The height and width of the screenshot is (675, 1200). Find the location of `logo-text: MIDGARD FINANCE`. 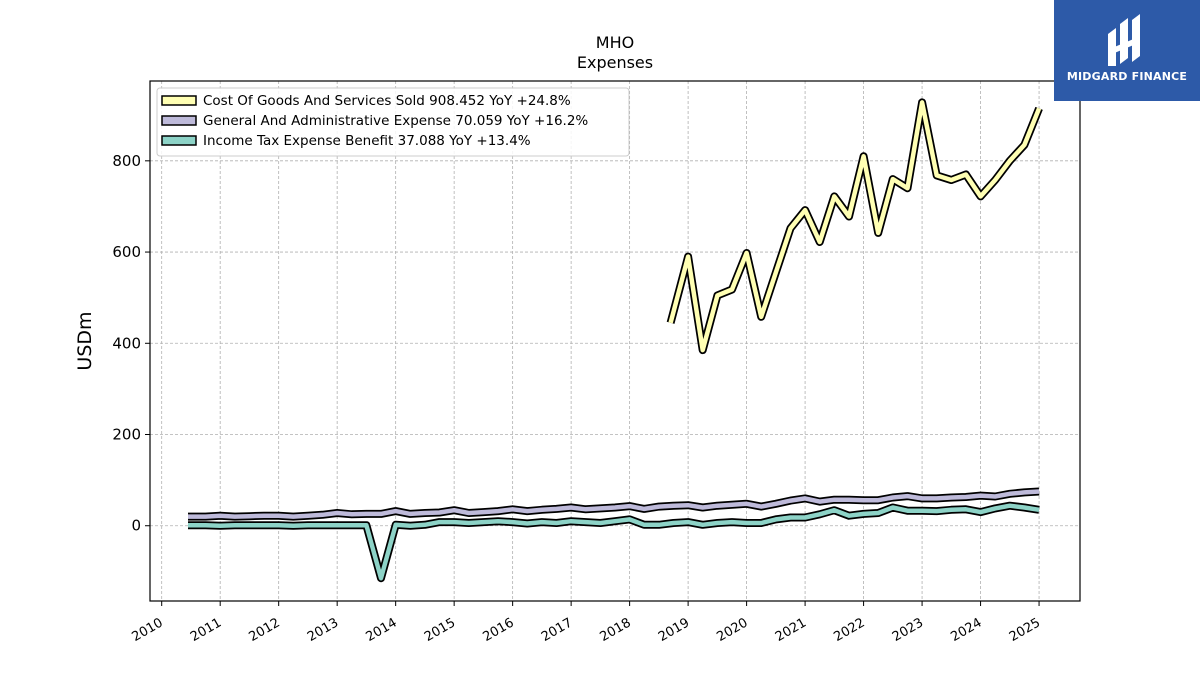

logo-text: MIDGARD FINANCE is located at coordinates (1127, 76).